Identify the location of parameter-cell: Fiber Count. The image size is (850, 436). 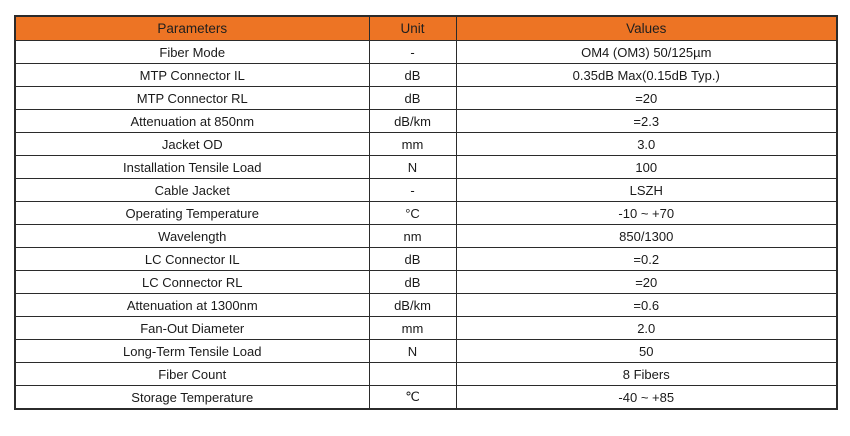
(192, 374).